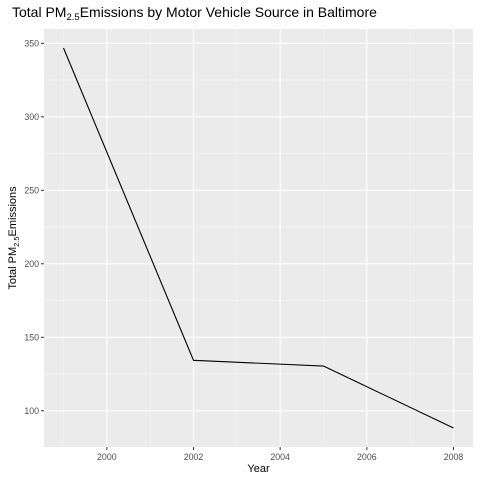 The height and width of the screenshot is (480, 480). Describe the element at coordinates (31, 117) in the screenshot. I see `y-tick-label: 300` at that location.